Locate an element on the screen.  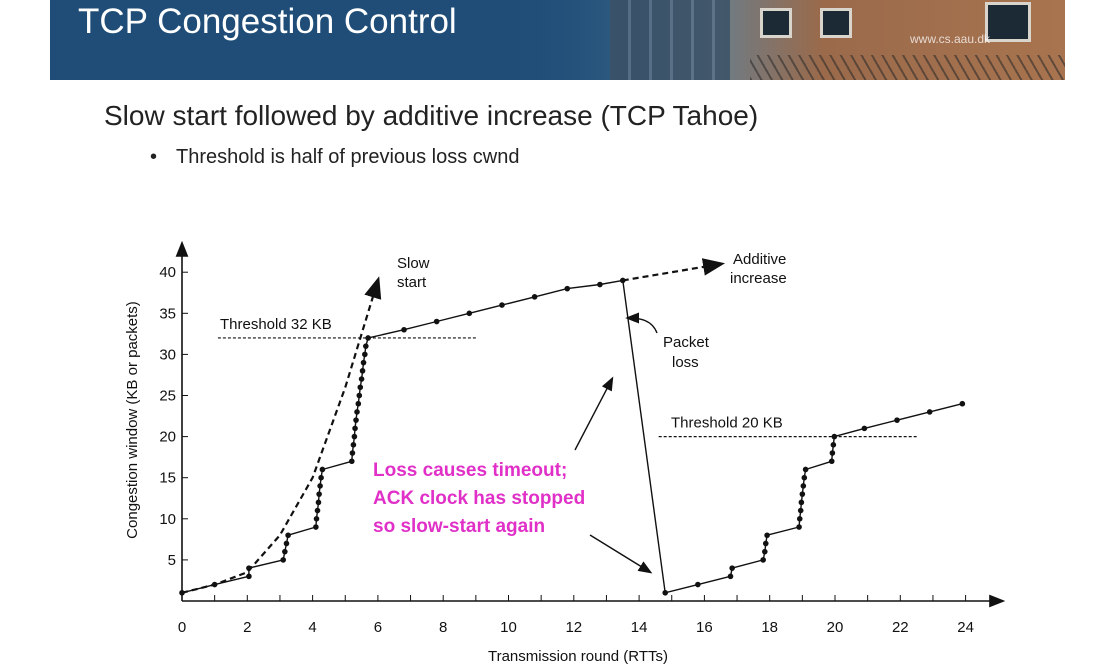
y-tick-label: 25 is located at coordinates (167, 396).